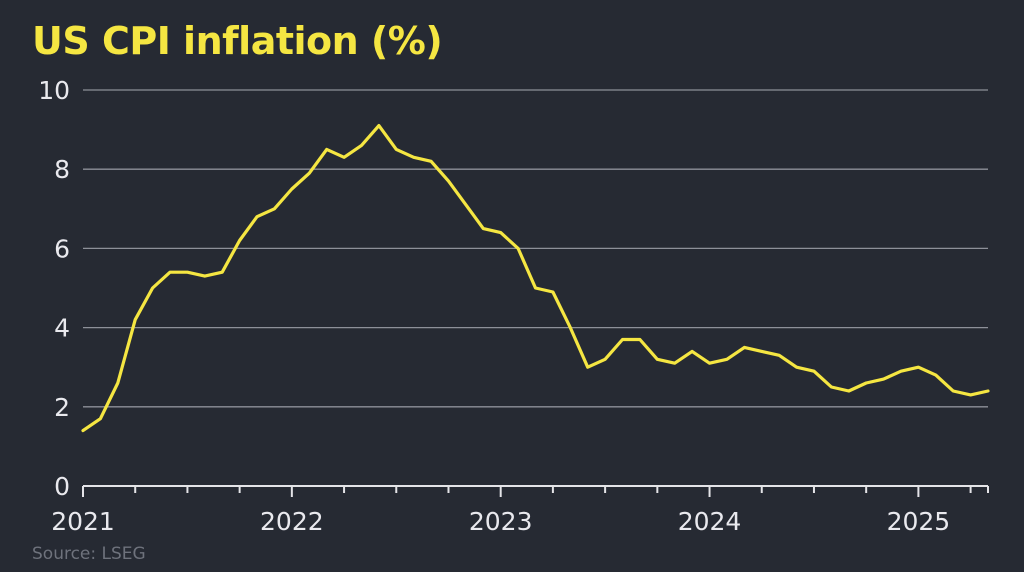  I want to click on y-tick-label-2: 2, so click(62, 407).